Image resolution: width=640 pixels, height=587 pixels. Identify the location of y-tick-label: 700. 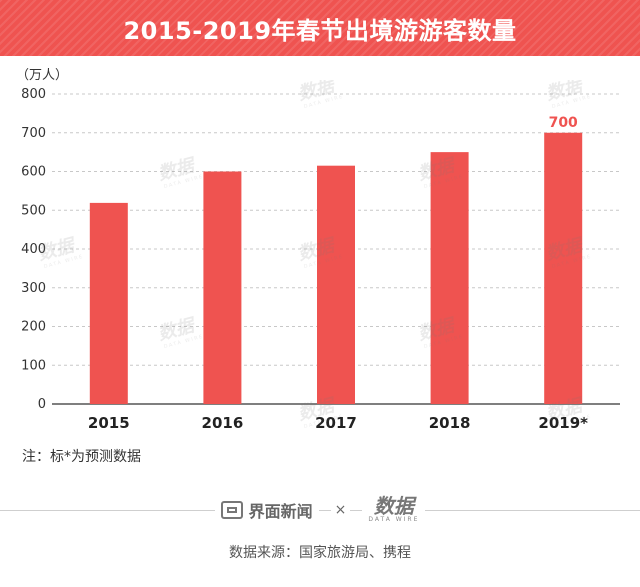
(33, 133).